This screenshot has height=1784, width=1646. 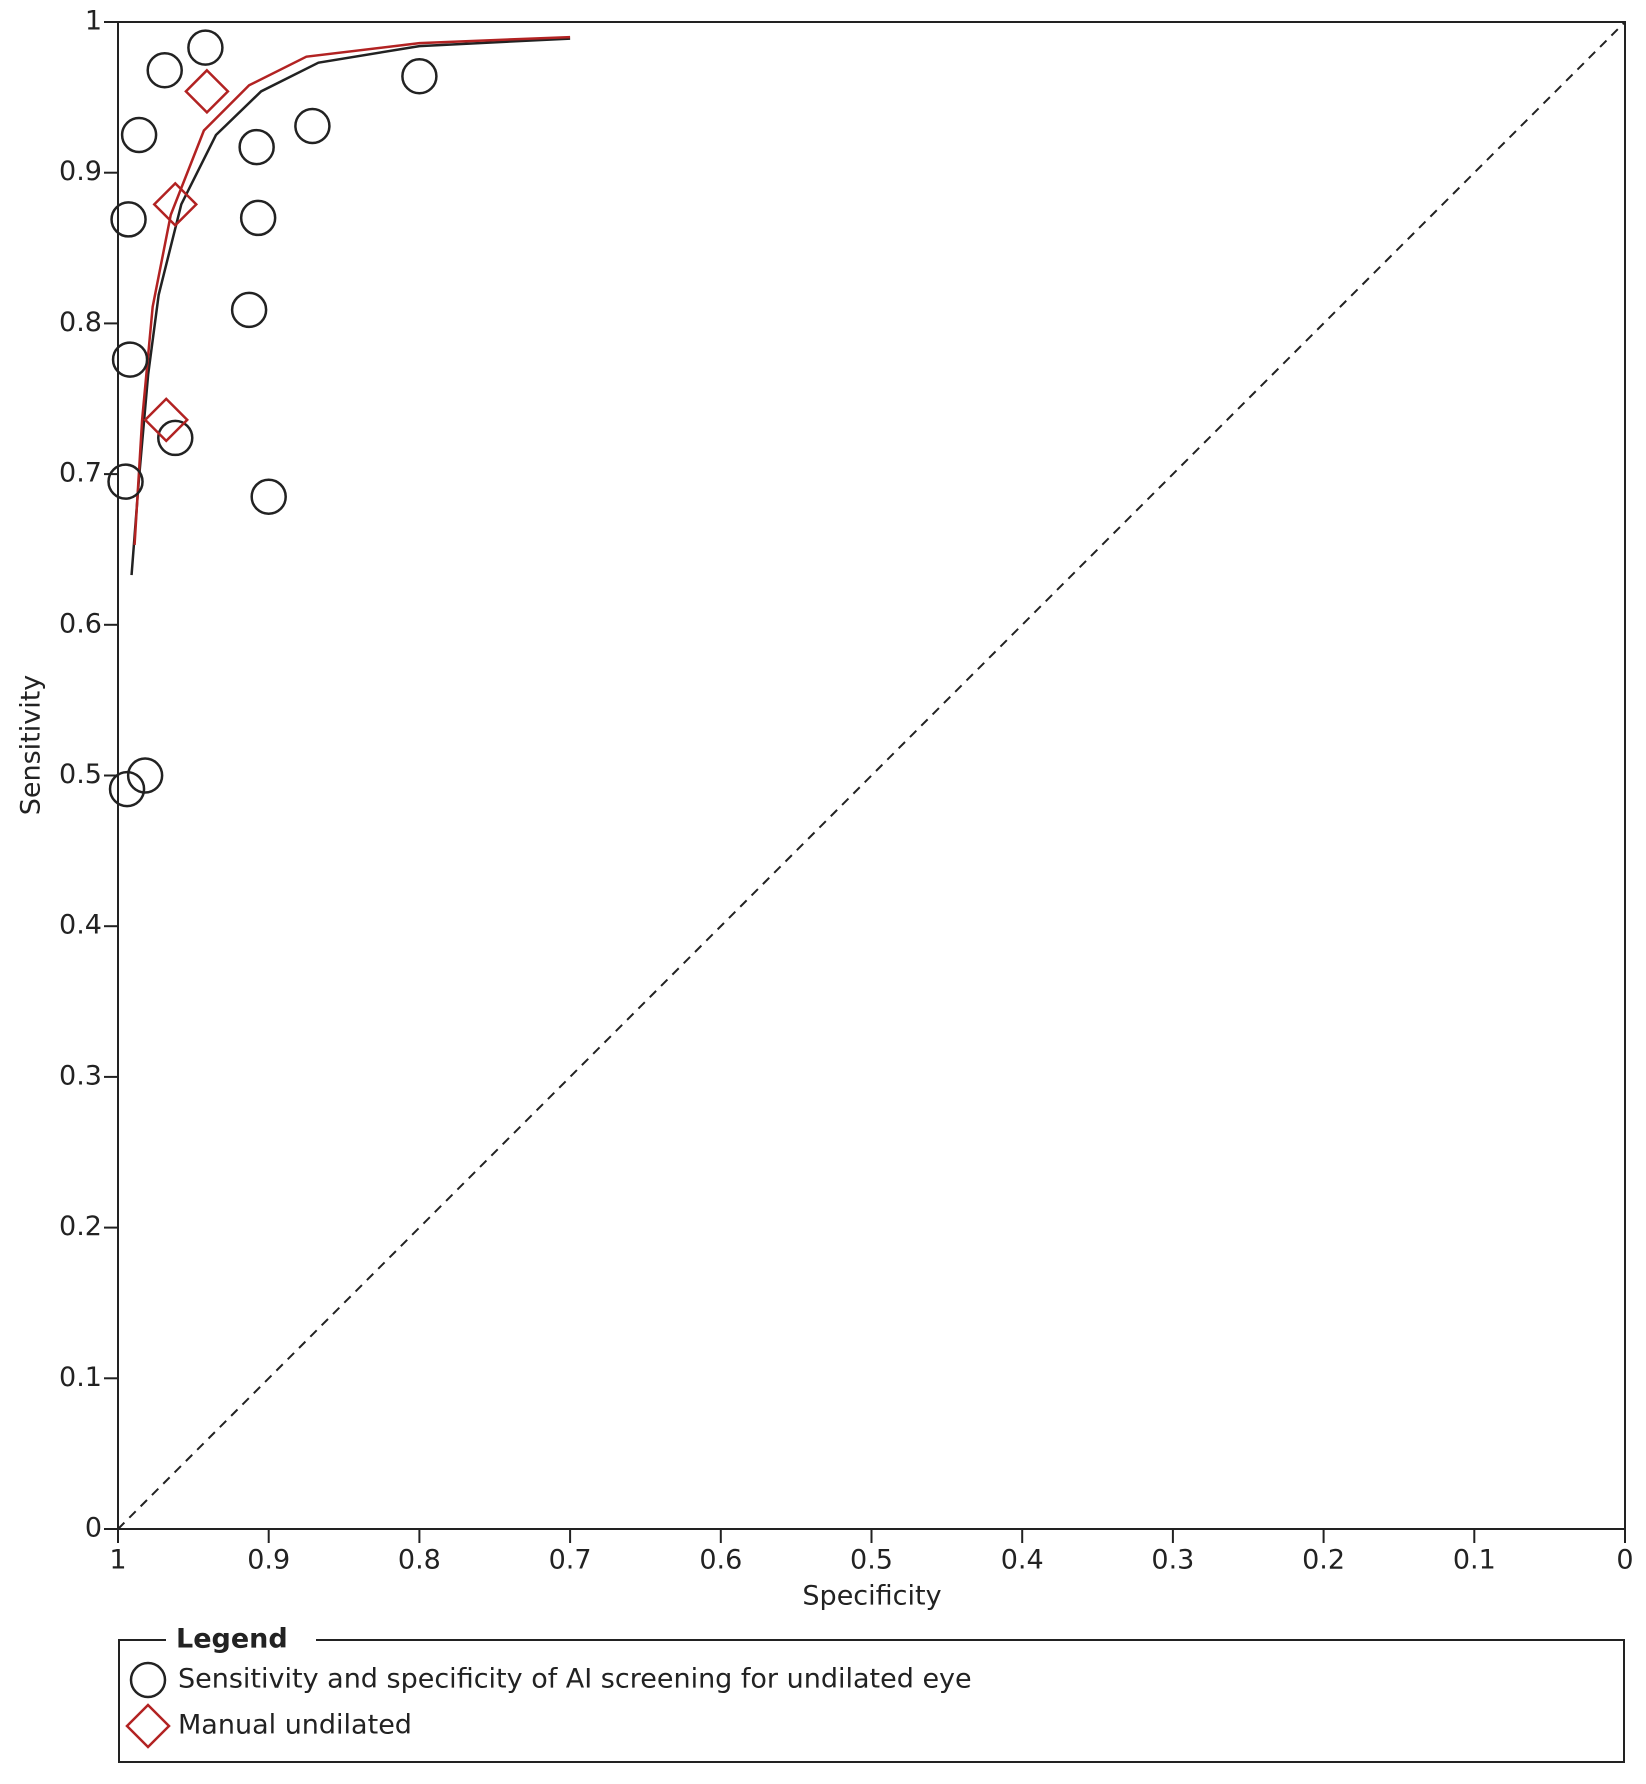 I want to click on y-tick-label: 0.5, so click(x=80, y=774).